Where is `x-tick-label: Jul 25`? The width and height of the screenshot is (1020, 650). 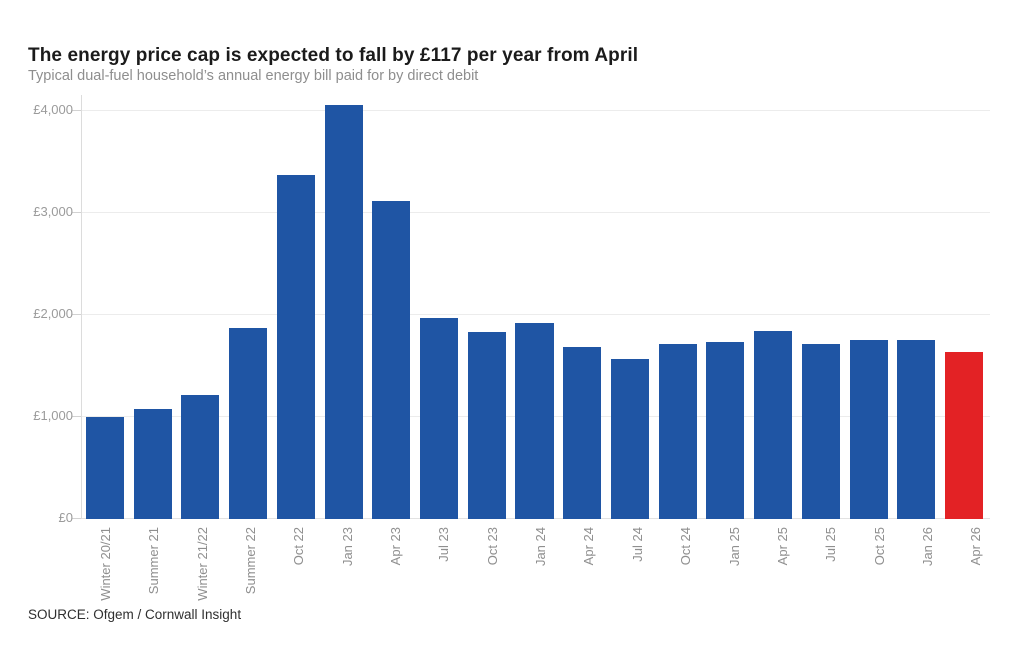 x-tick-label: Jul 25 is located at coordinates (831, 544).